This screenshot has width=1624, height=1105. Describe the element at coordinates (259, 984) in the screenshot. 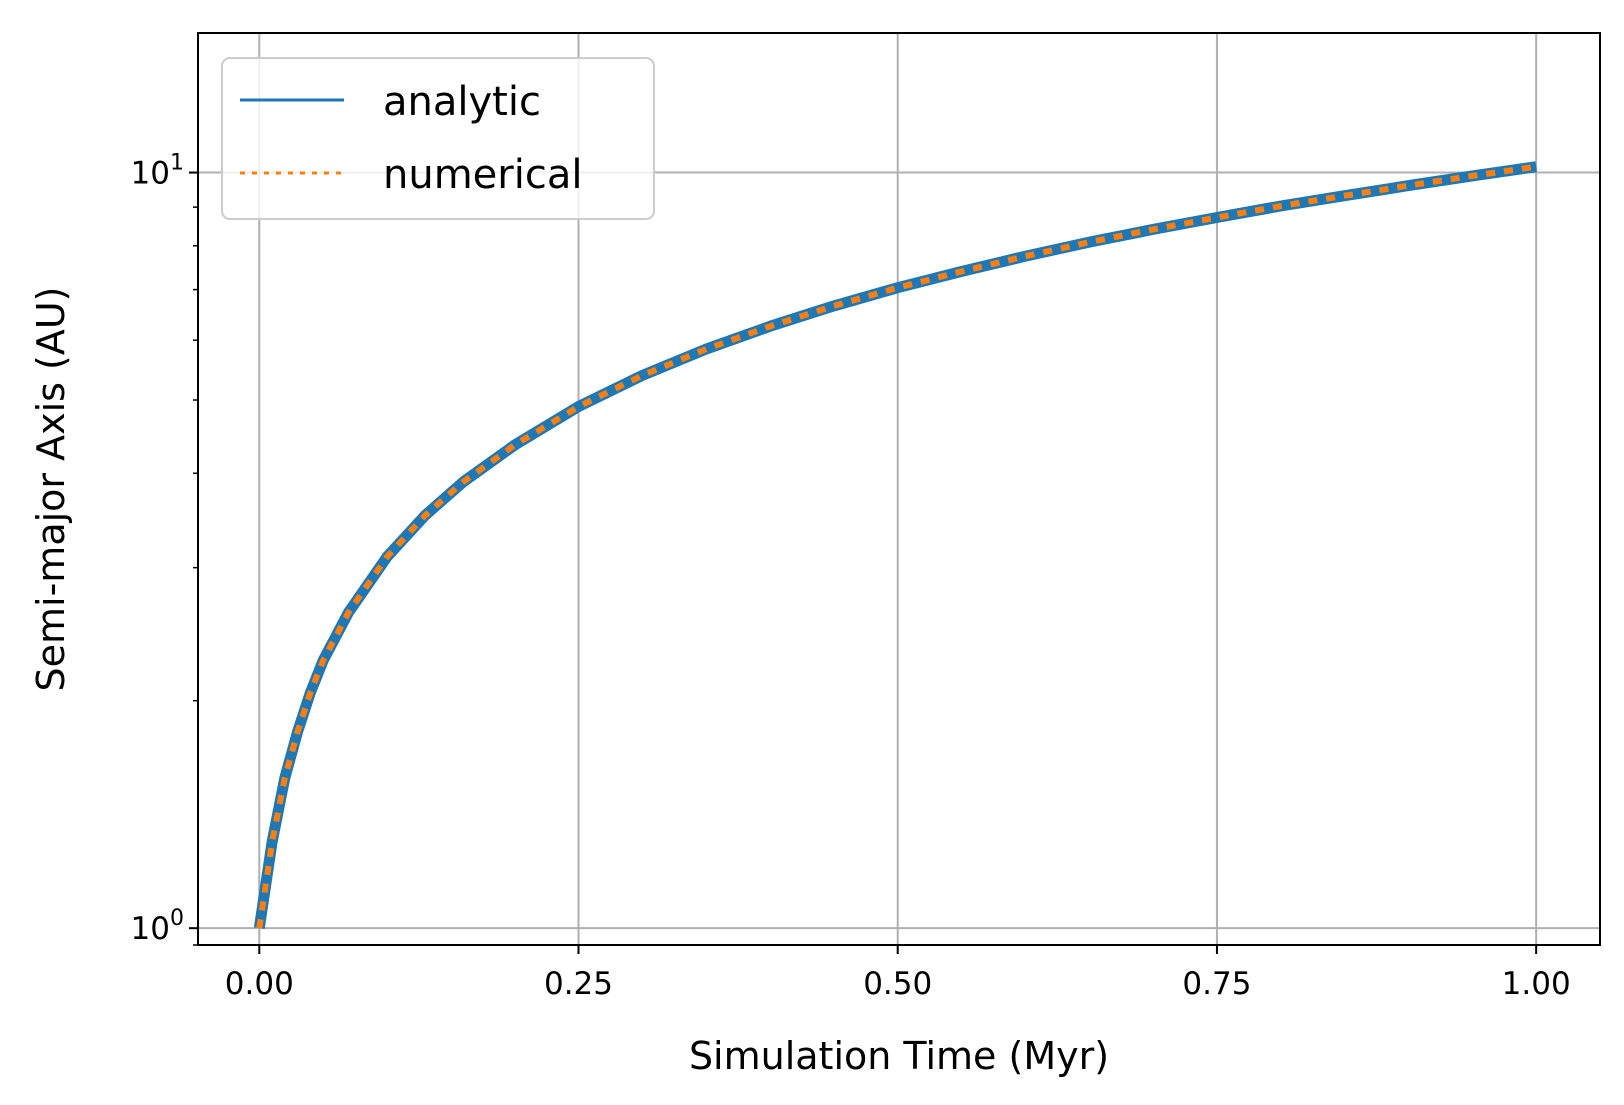

I see `x-tick-label: 0.00` at that location.